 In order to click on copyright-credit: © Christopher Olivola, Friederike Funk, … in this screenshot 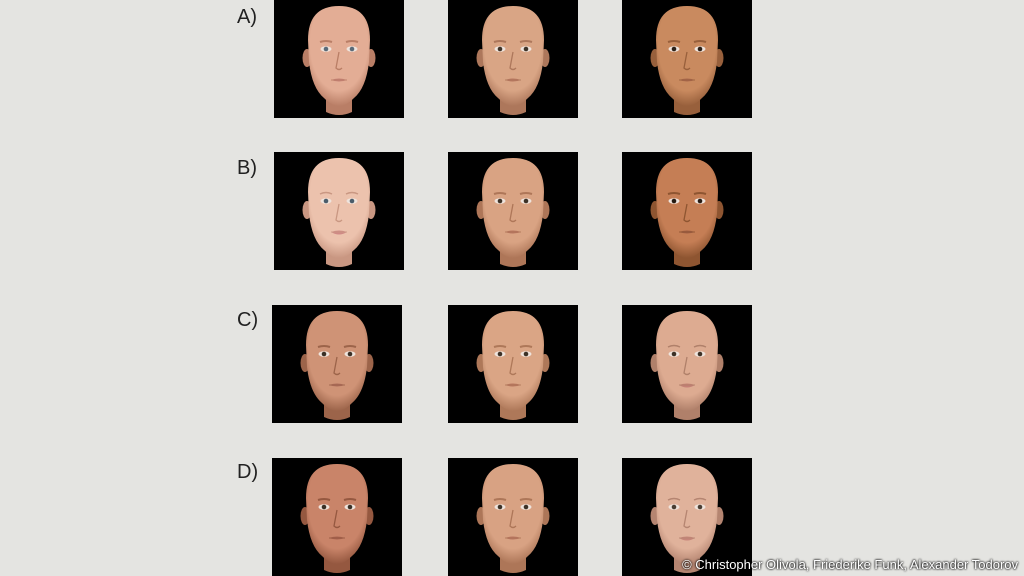, I will do `click(850, 564)`.